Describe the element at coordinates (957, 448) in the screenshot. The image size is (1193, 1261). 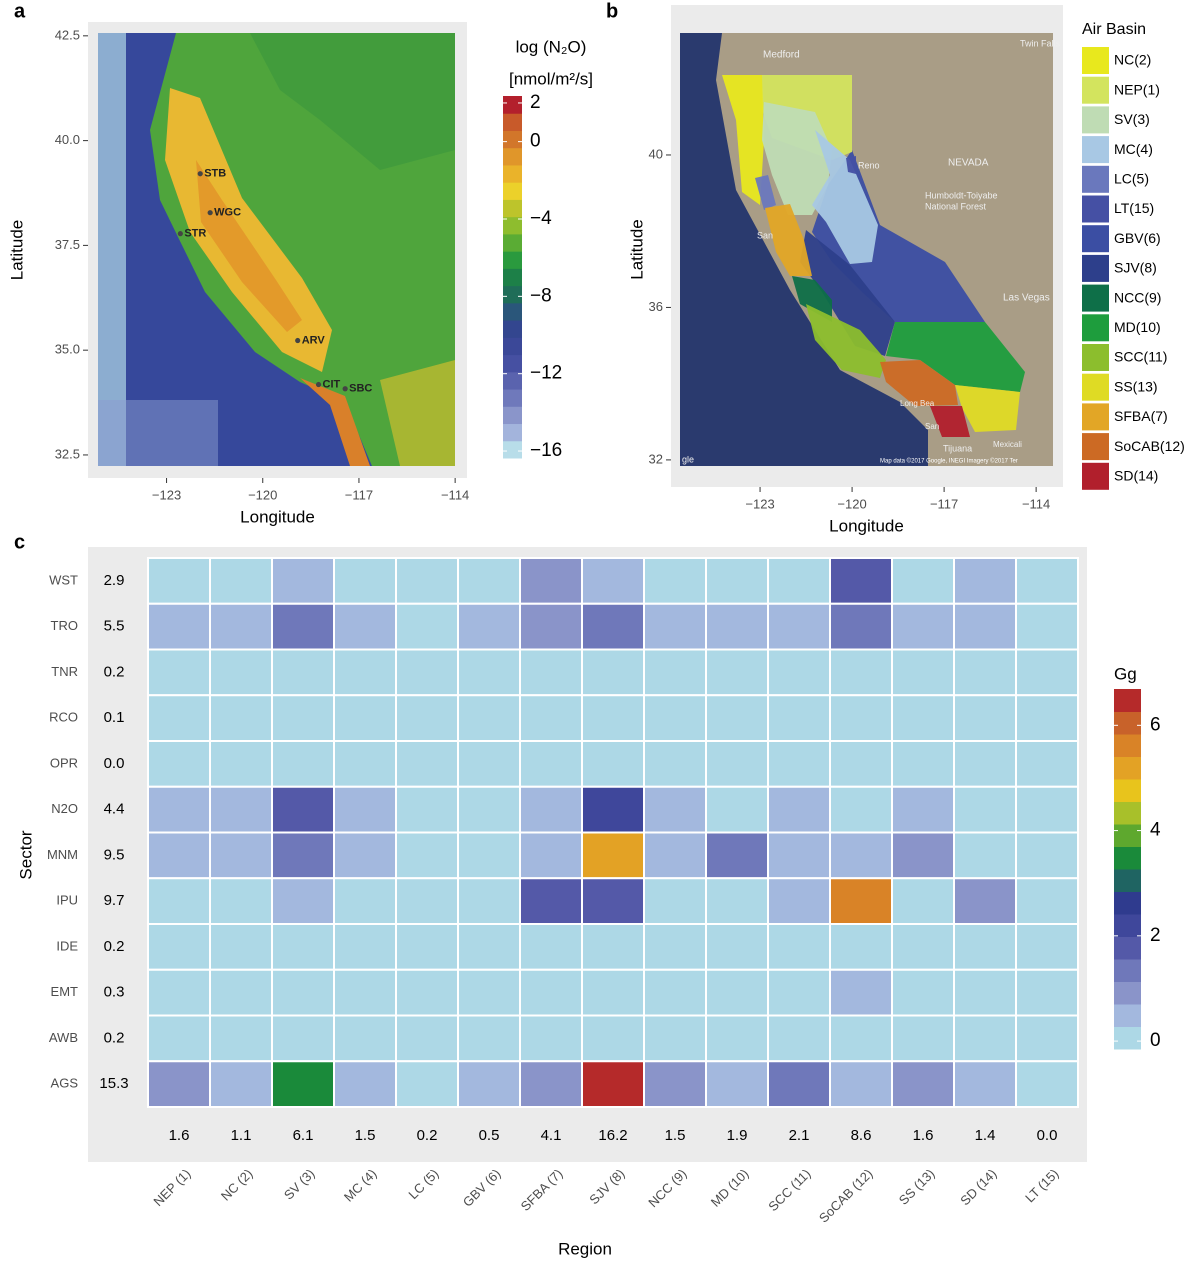
I see `basemap-label: Tijuana` at that location.